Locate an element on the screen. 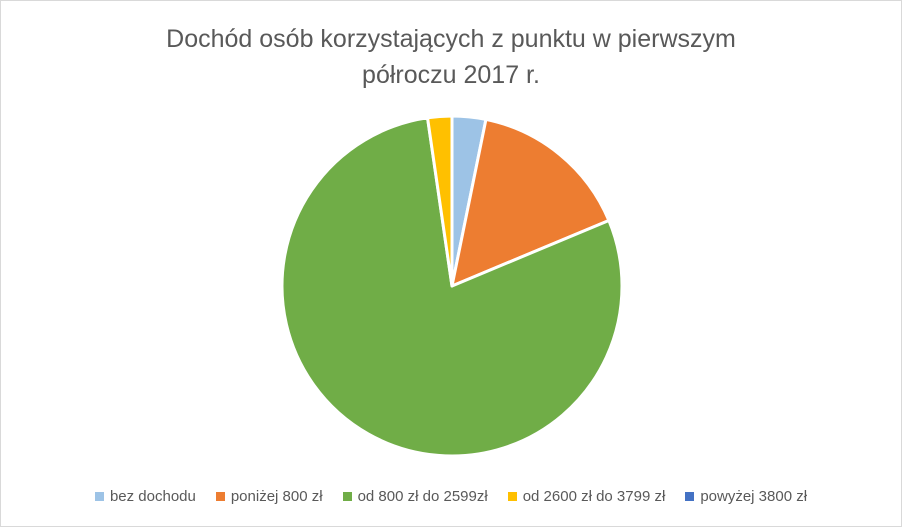 This screenshot has height=527, width=902. chart-title-line-2: półroczu 2017 r. is located at coordinates (451, 75).